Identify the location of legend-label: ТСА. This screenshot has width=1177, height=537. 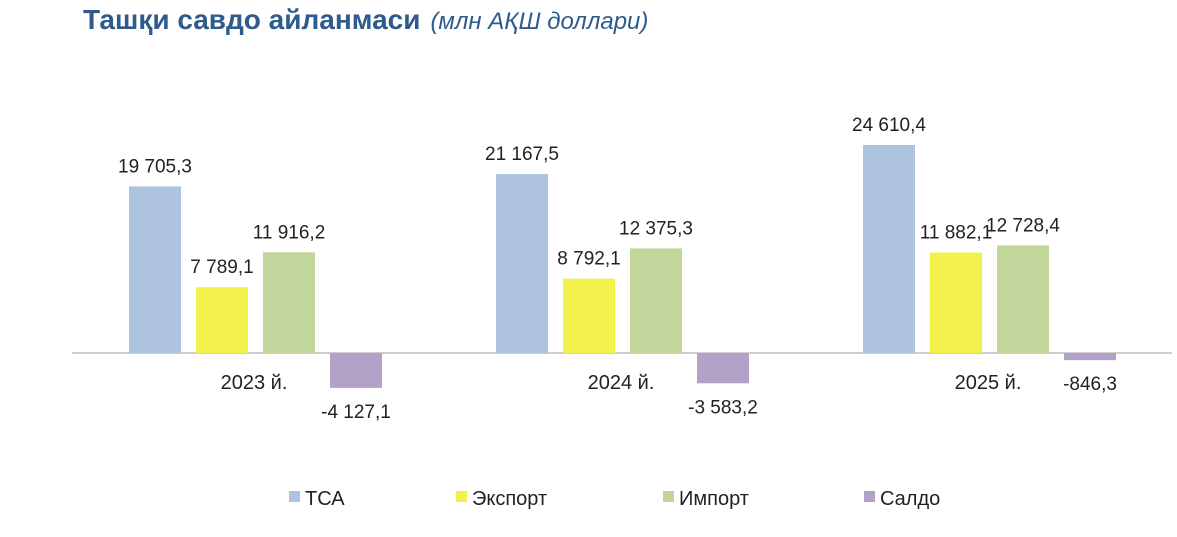
(325, 499).